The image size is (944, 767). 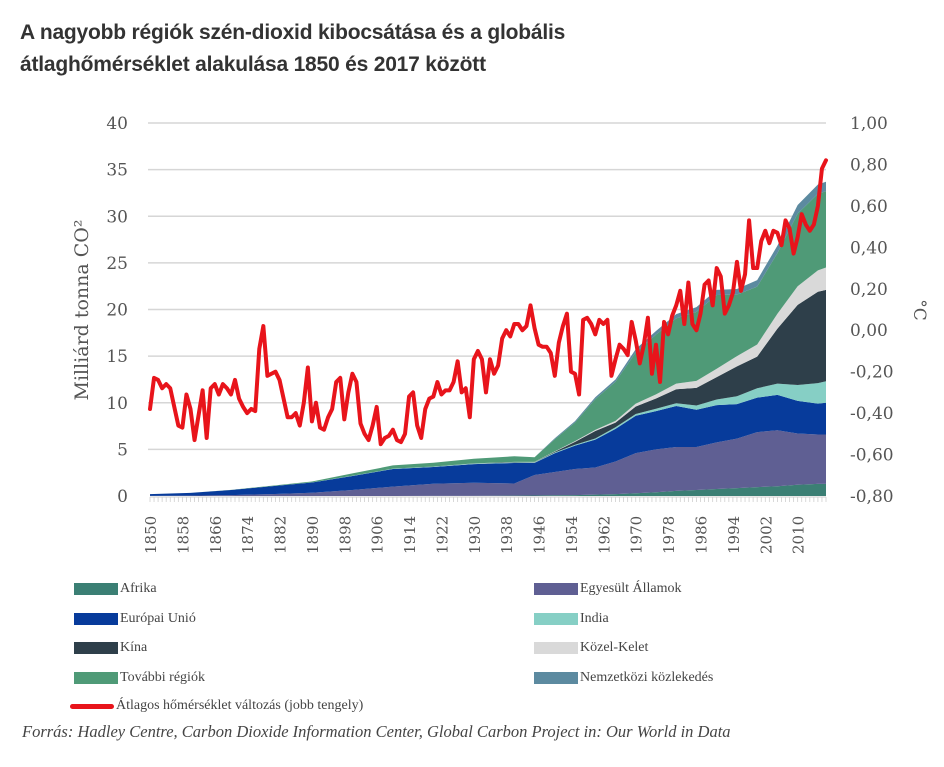 What do you see at coordinates (488, 489) in the screenshot?
I see `area-afrika` at bounding box center [488, 489].